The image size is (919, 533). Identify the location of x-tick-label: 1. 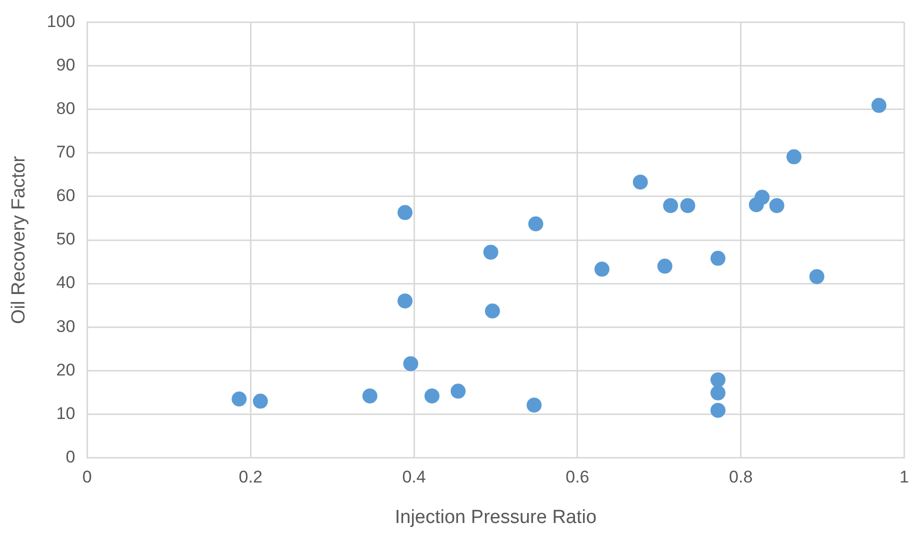
(905, 477).